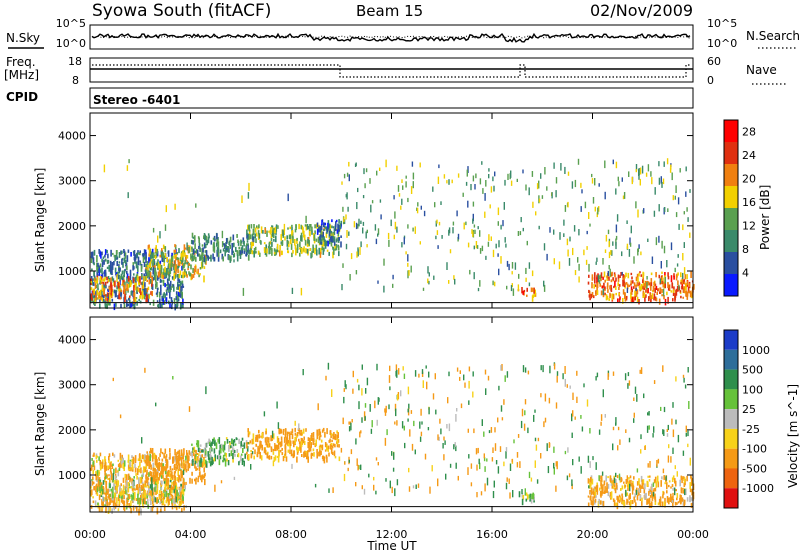  I want to click on x-tick-label: 12:00, so click(392, 534).